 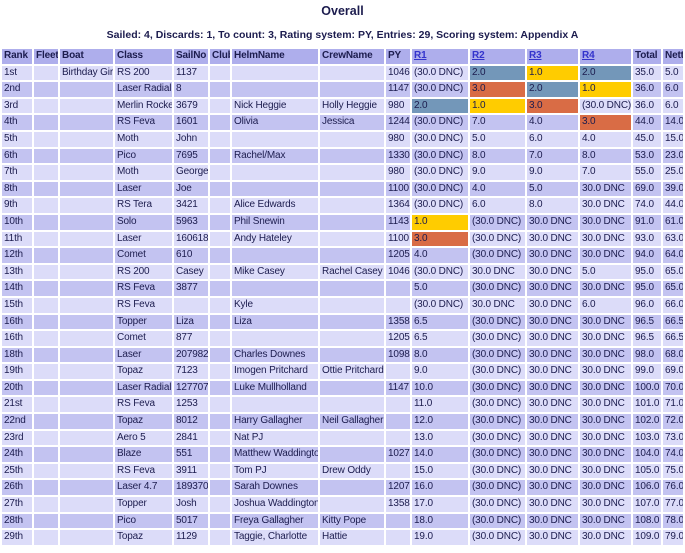 What do you see at coordinates (535, 55) in the screenshot?
I see `race-link-r3: R3` at bounding box center [535, 55].